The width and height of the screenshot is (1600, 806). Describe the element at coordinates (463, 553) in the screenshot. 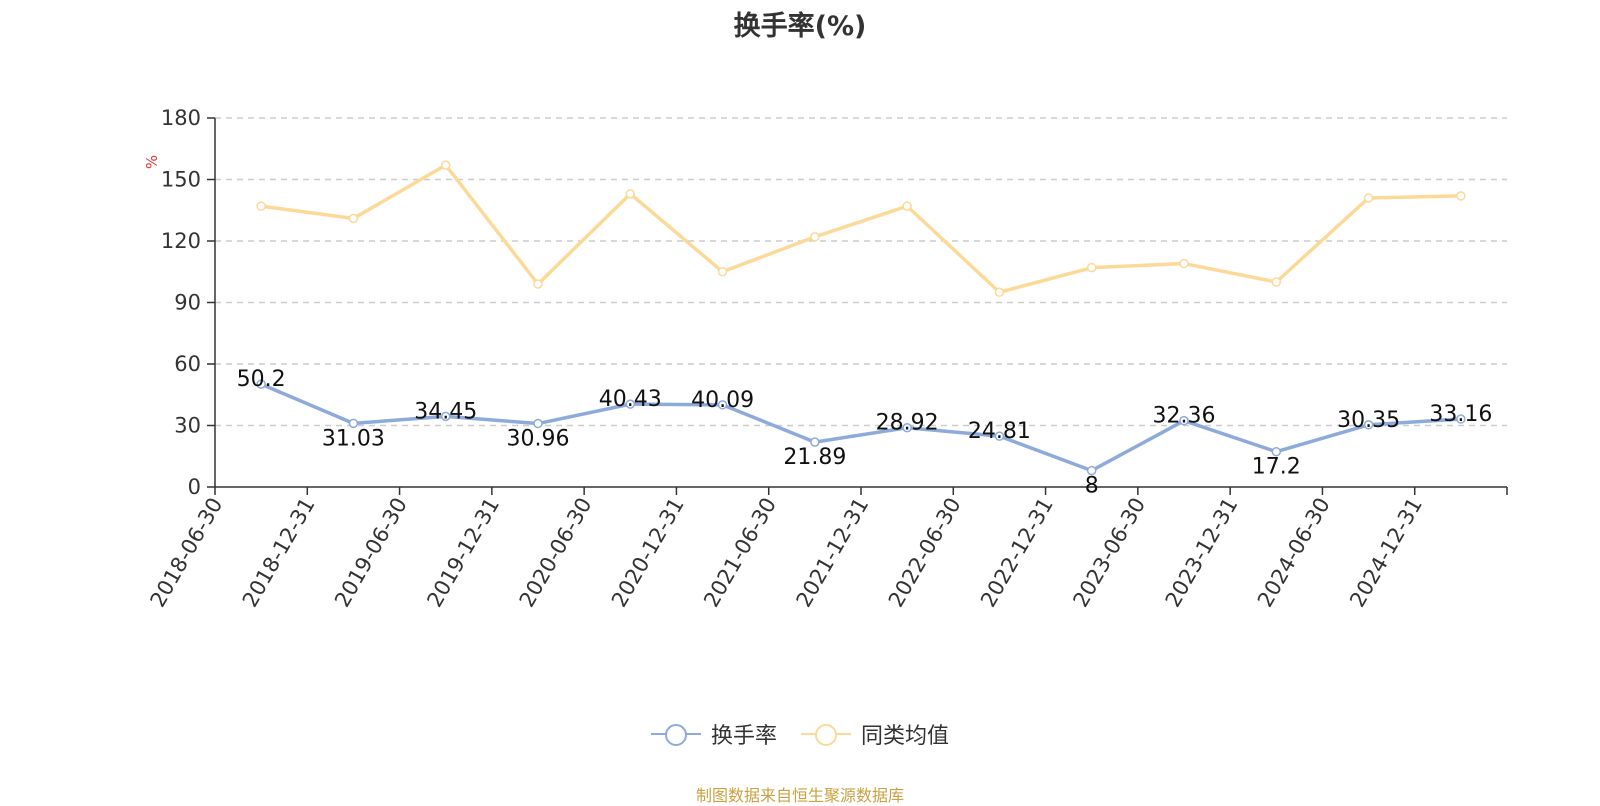

I see `x-tick-label: 2019-12-31` at that location.